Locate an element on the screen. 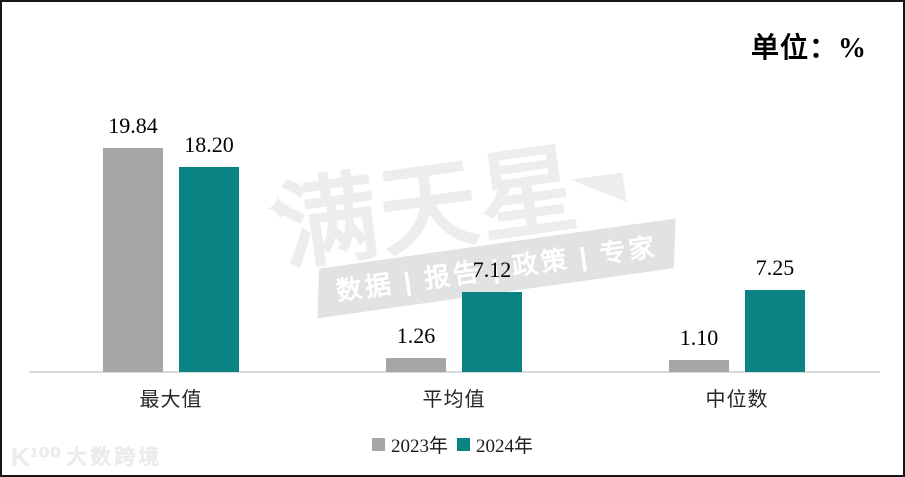 This screenshot has width=905, height=477. unit-label: 单位：% is located at coordinates (808, 48).